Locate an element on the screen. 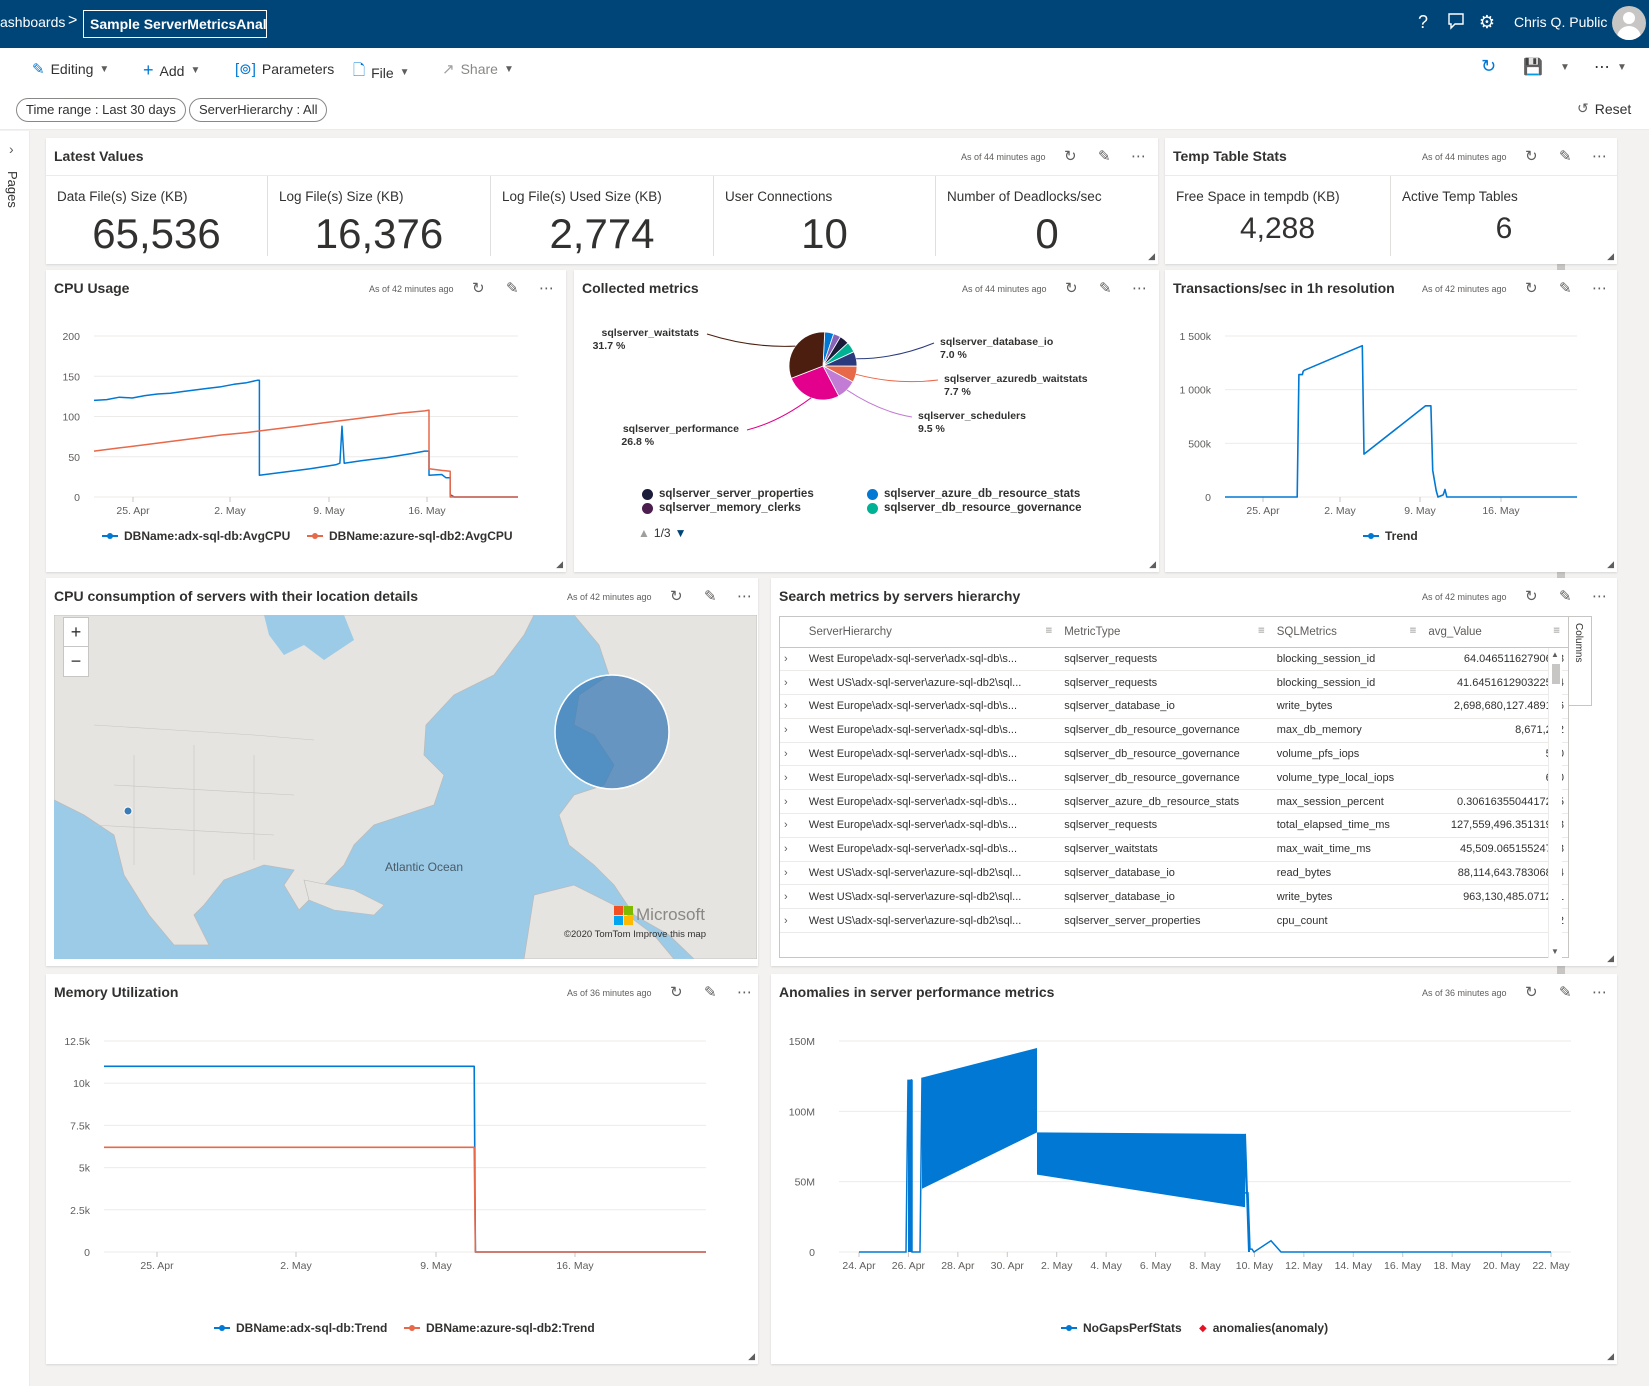 The image size is (1649, 1386). pages-pane: › Pages is located at coordinates (15, 758).